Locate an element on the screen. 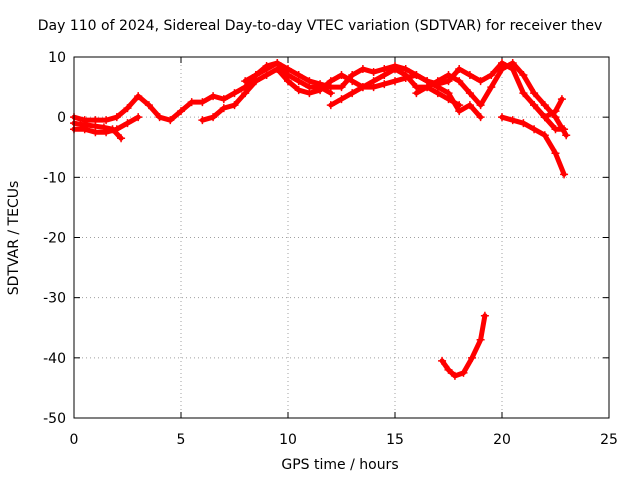 This screenshot has height=480, width=640. y-tick-label: -30 is located at coordinates (54, 299).